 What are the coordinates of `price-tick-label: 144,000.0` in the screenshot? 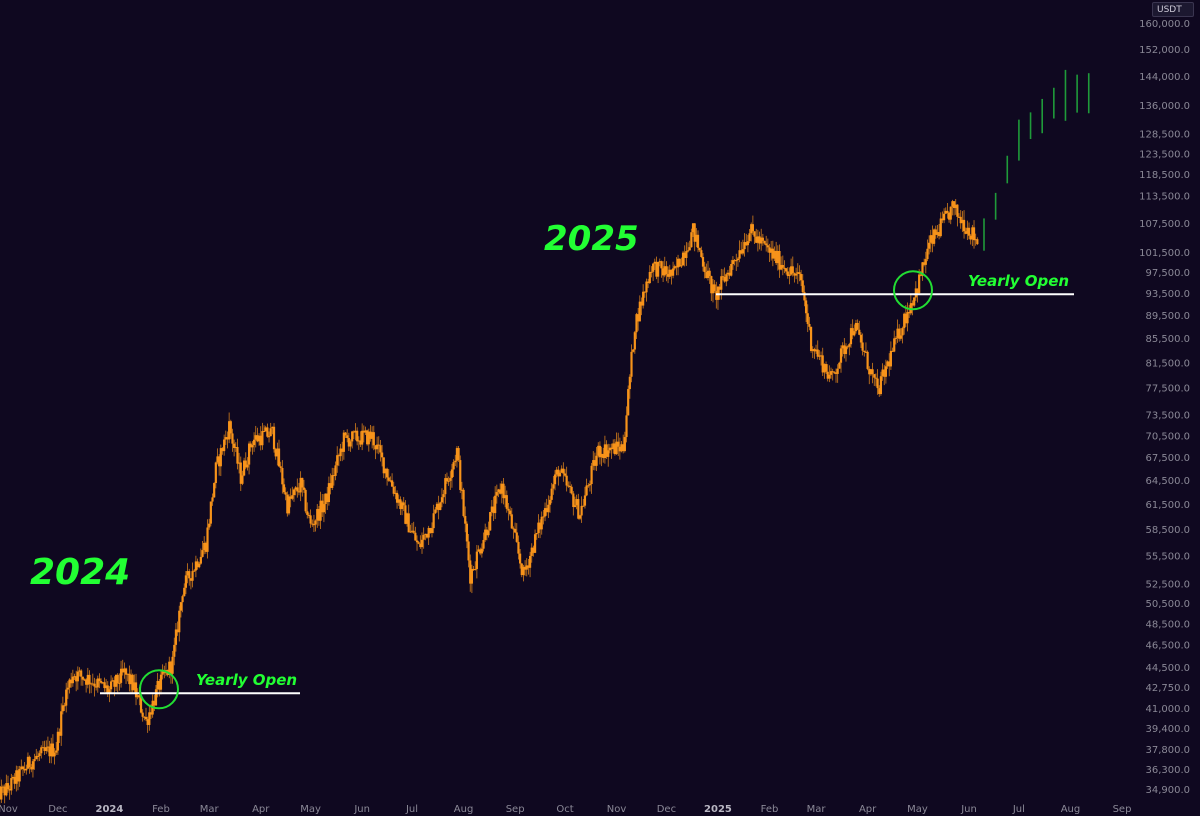 It's located at (1164, 77).